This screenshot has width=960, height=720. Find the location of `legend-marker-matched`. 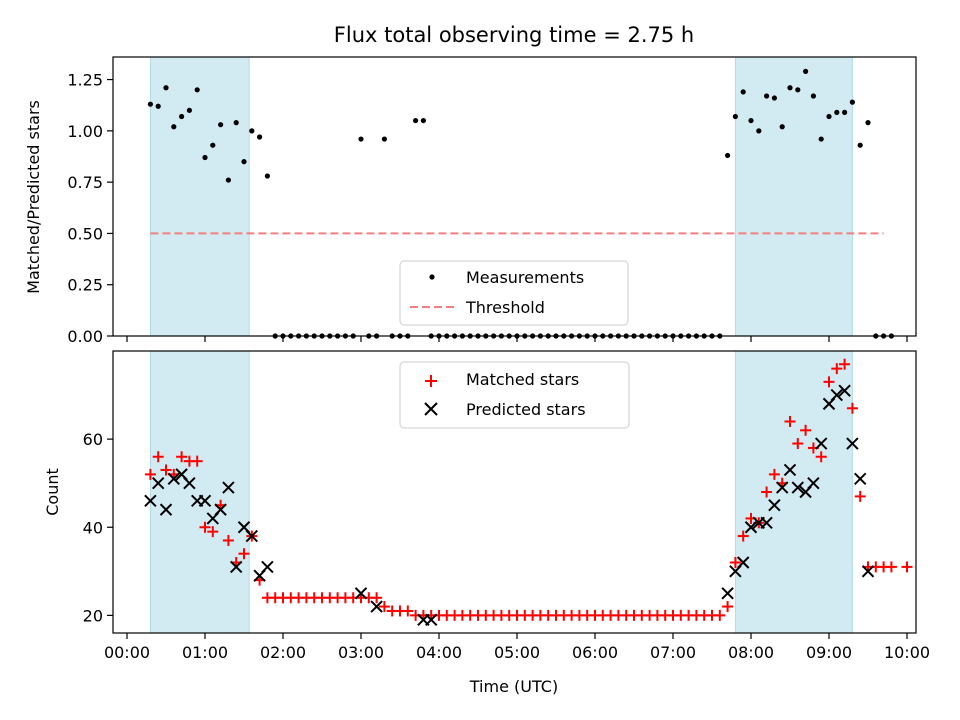

legend-marker-matched is located at coordinates (431, 381).